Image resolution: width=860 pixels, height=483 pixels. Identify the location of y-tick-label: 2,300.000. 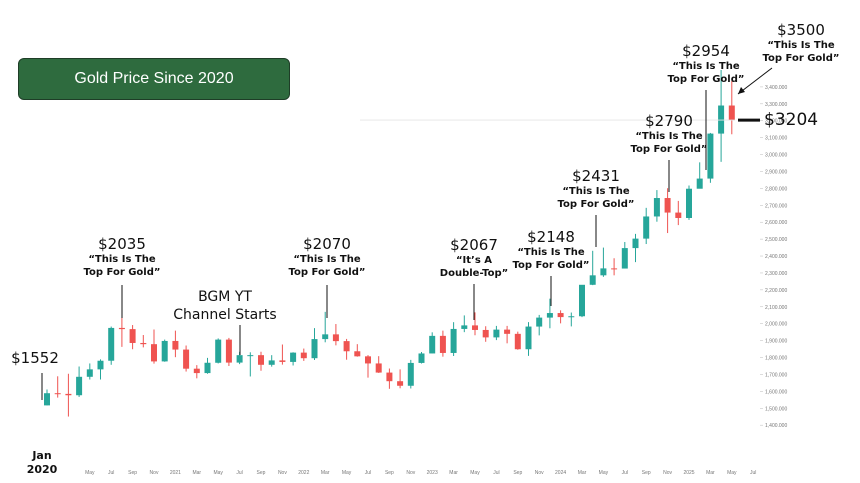
(776, 274).